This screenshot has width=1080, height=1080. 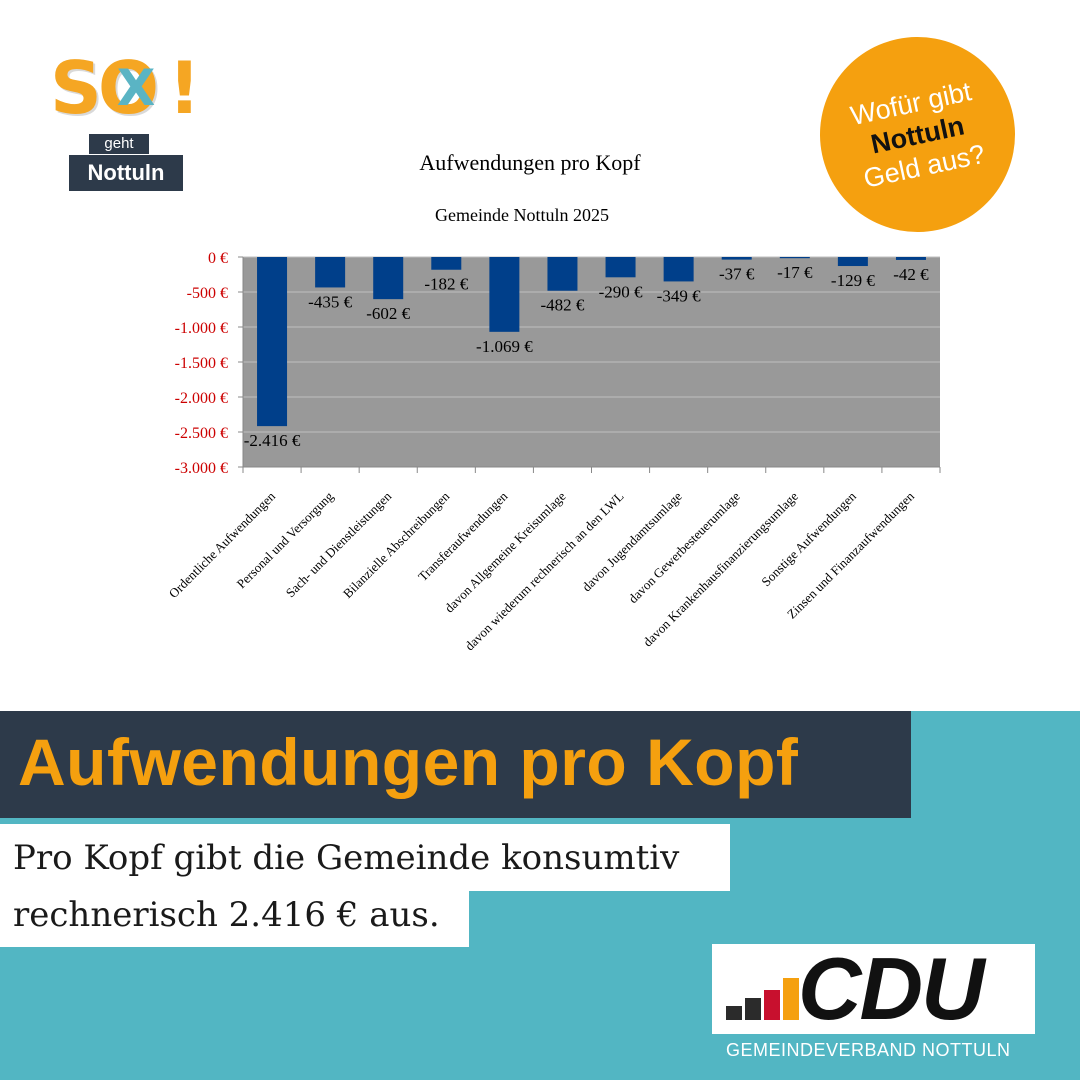 What do you see at coordinates (272, 440) in the screenshot?
I see `data-label: -2.416 €` at bounding box center [272, 440].